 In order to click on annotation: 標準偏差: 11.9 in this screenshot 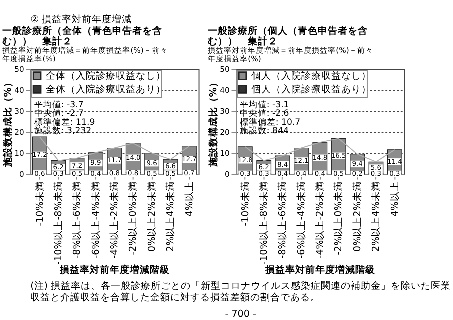, I will do `click(65, 122)`.